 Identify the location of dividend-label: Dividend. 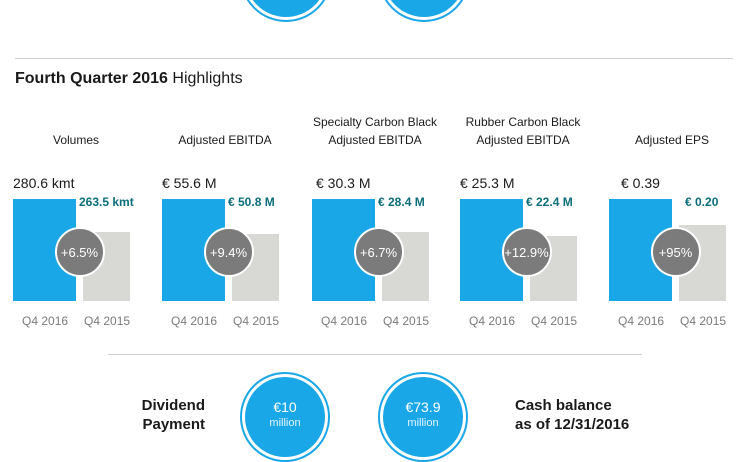
(173, 405).